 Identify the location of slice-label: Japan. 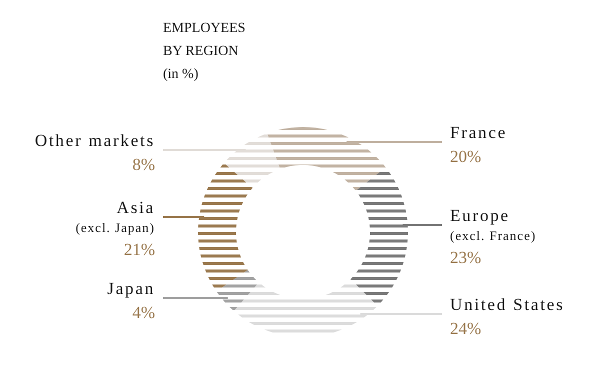
(131, 288).